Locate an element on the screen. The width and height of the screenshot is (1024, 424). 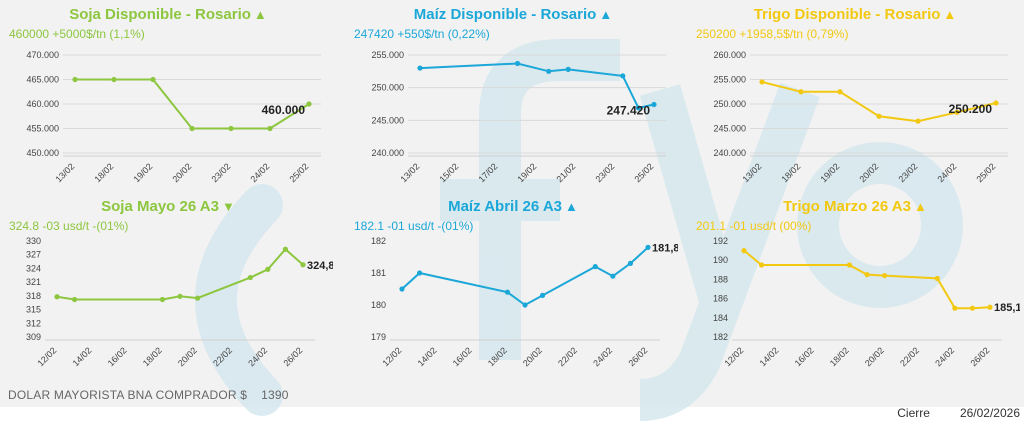
y-tick-label: 240.000 is located at coordinates (387, 153).